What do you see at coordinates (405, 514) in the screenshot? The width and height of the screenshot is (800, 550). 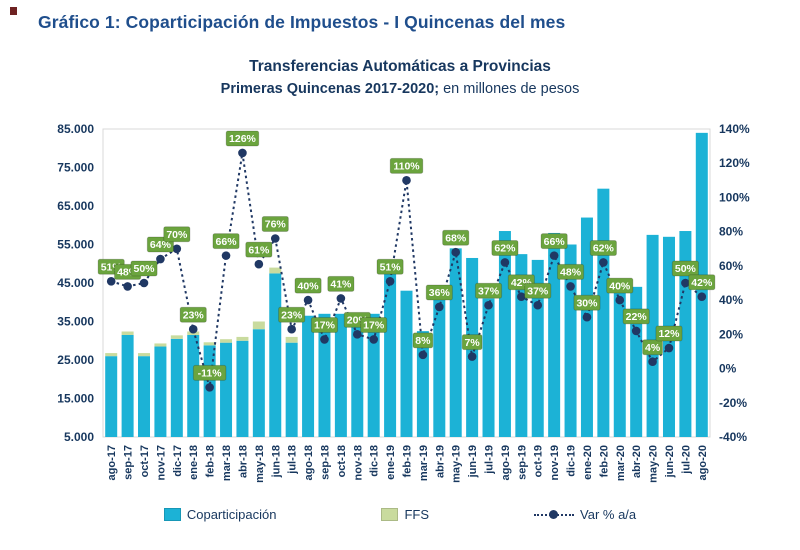 I see `legend-item-ffs: FFS` at bounding box center [405, 514].